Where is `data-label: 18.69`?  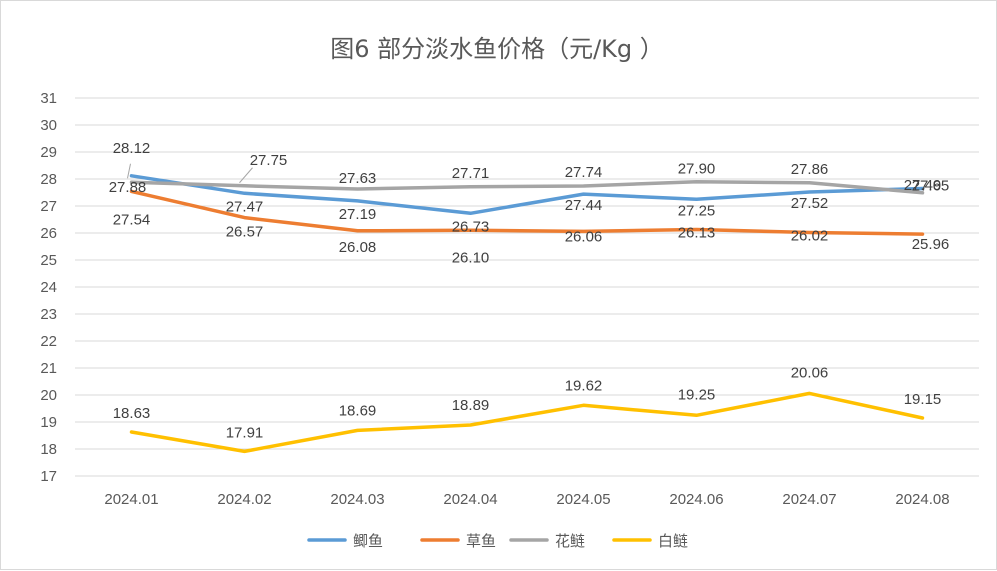
data-label: 18.69 is located at coordinates (358, 410).